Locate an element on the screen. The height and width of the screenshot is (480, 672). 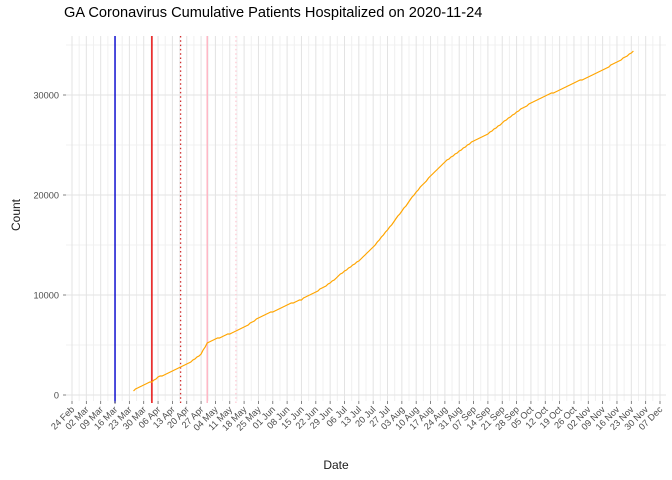
y-tick-label: 20000 is located at coordinates (46, 195).